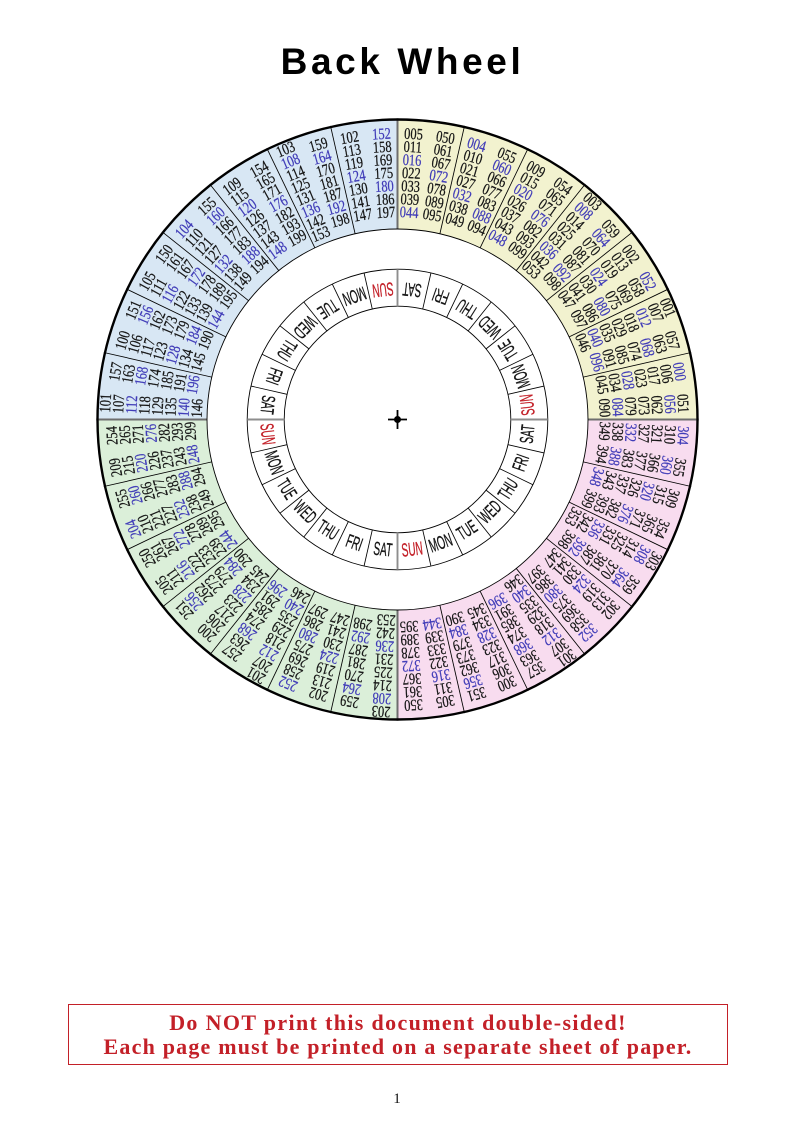 The image size is (794, 1123). Describe the element at coordinates (170, 325) in the screenshot. I see `svg-text: 173` at that location.